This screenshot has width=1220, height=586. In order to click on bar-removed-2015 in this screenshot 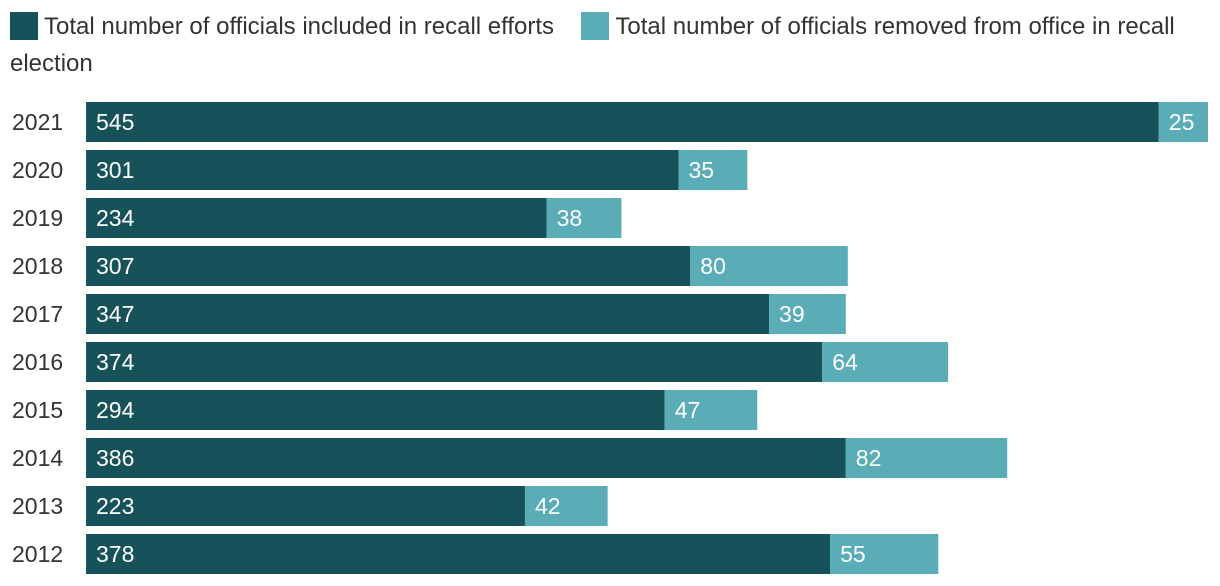, I will do `click(711, 410)`.